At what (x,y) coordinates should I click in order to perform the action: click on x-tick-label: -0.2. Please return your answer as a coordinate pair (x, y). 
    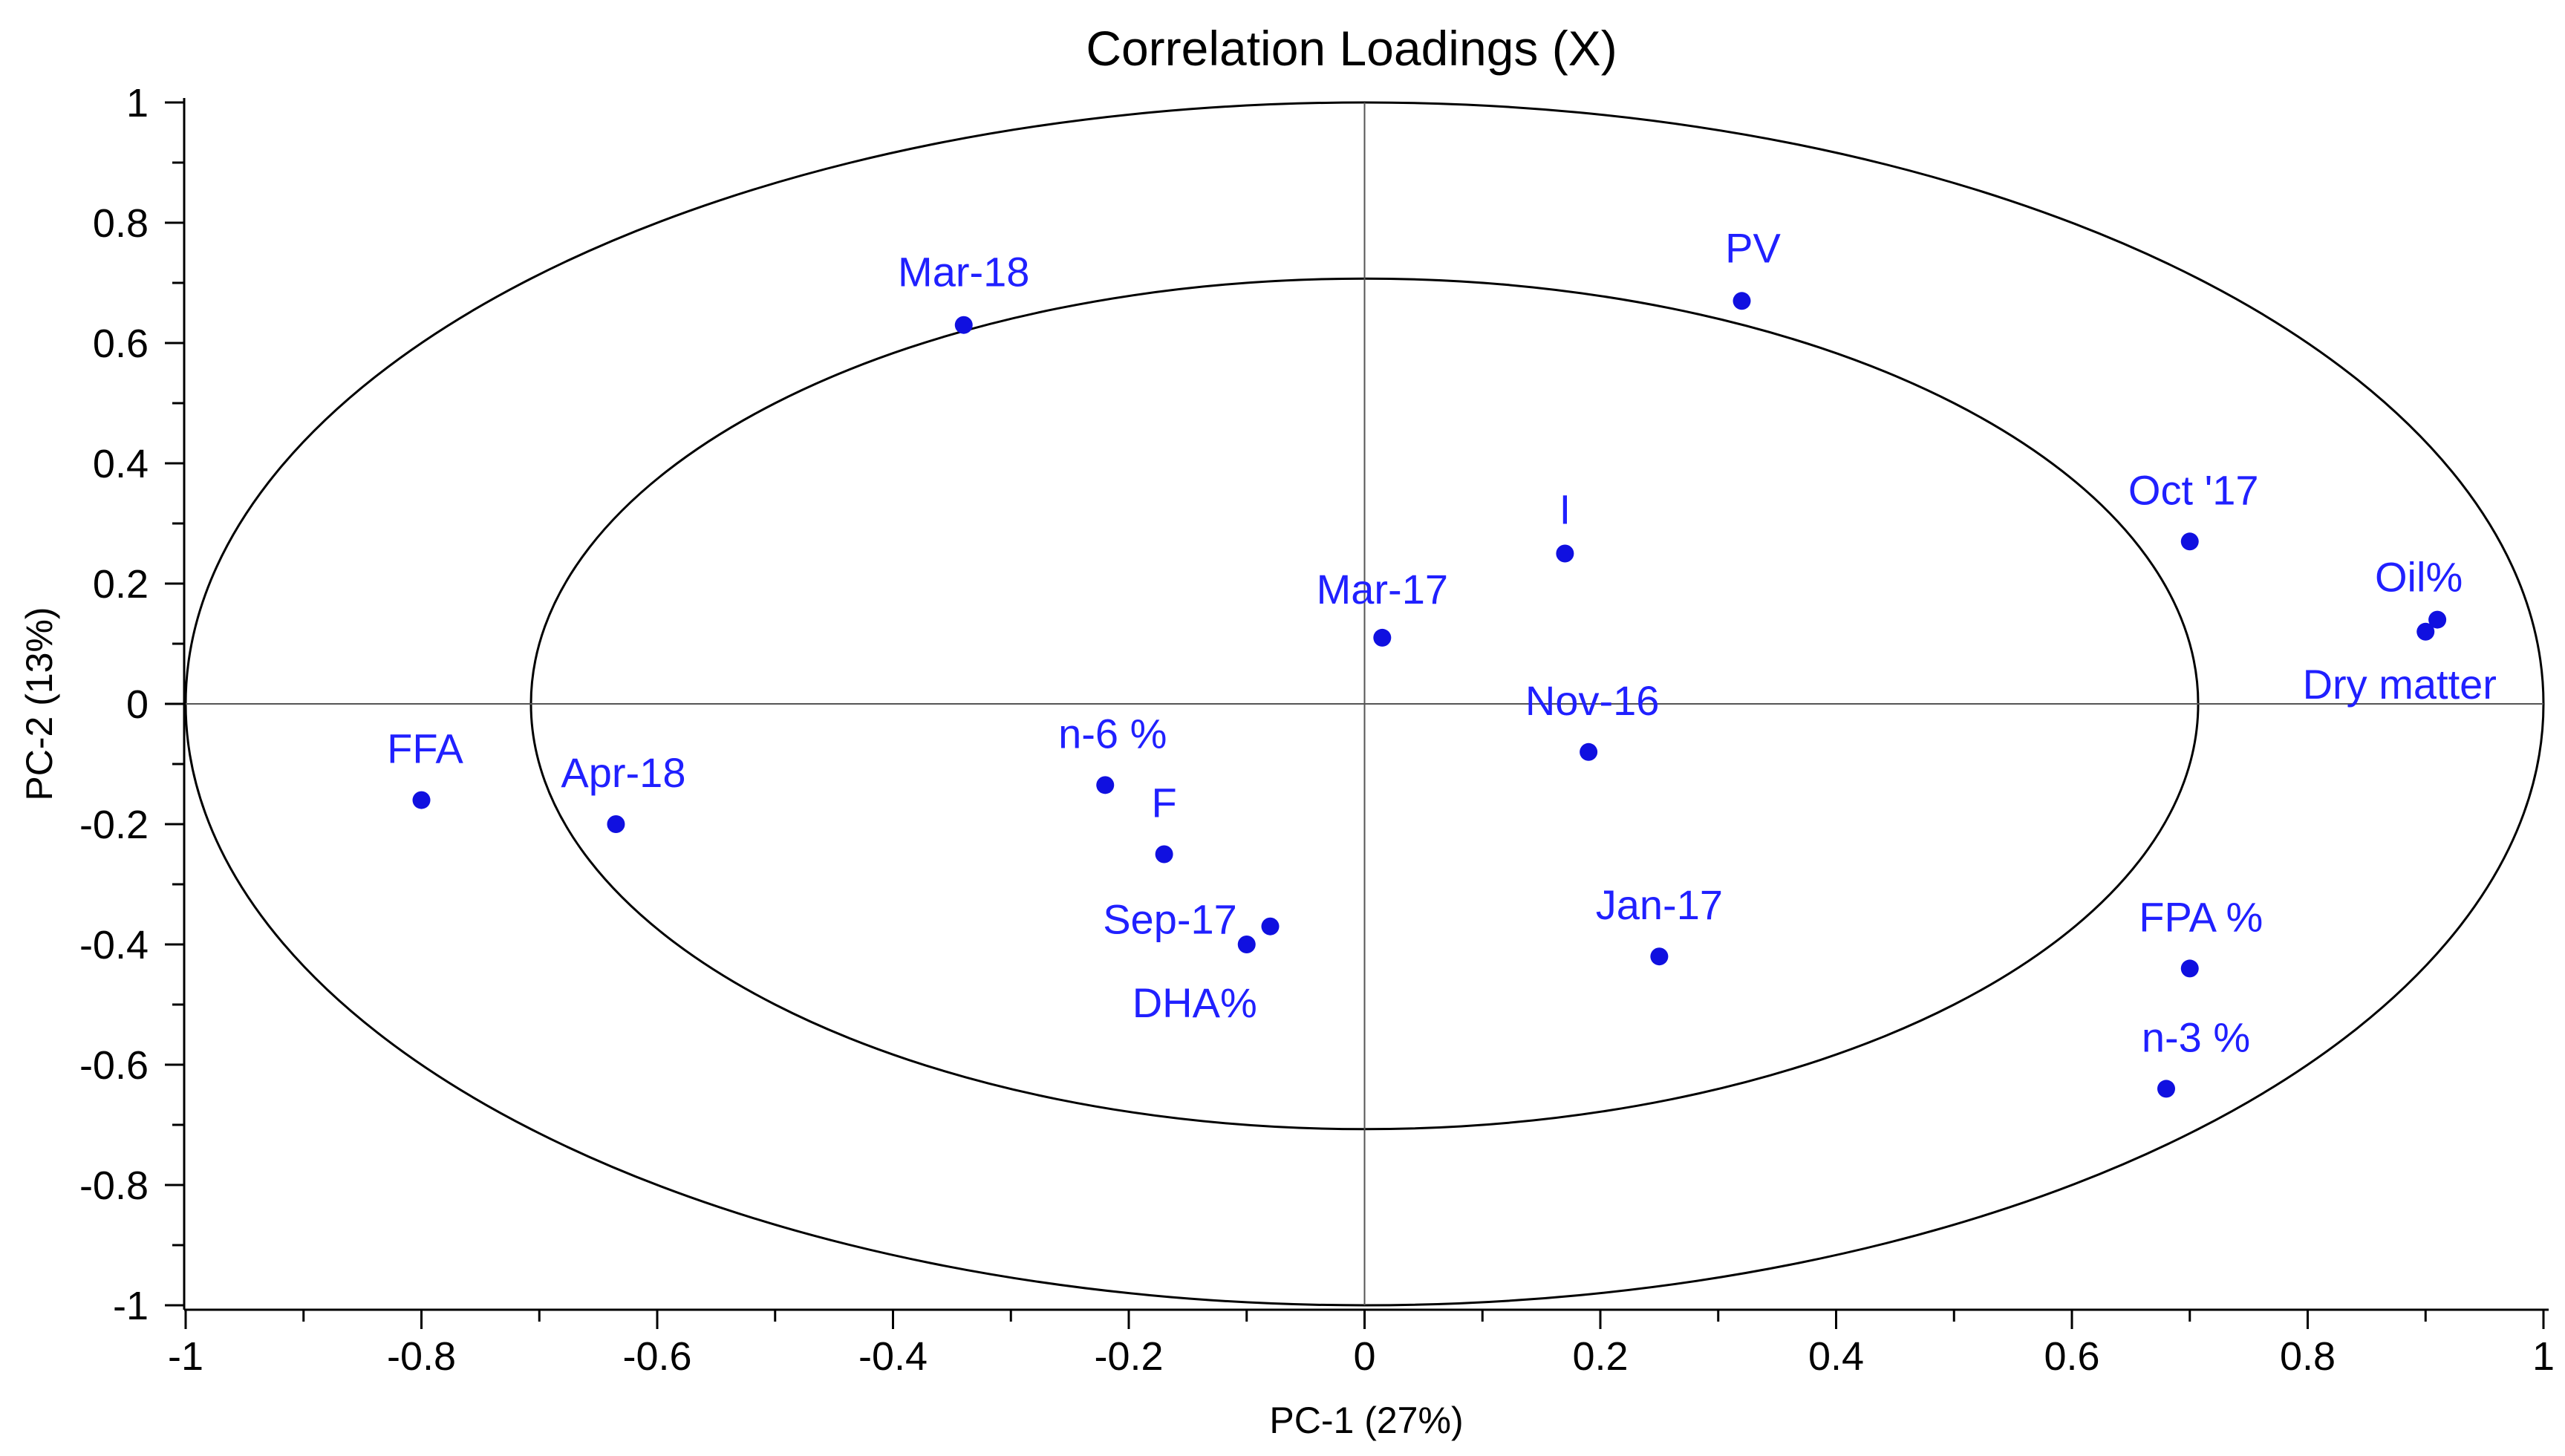
    Looking at the image, I should click on (1128, 1357).